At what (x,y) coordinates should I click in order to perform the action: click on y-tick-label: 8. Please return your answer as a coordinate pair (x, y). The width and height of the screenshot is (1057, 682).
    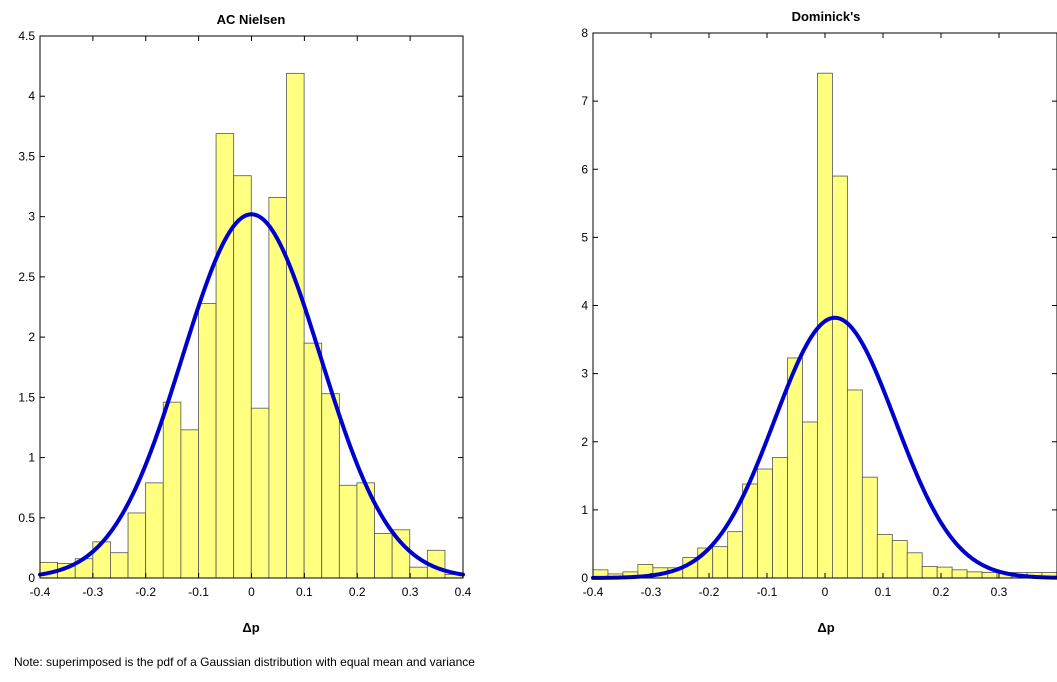
    Looking at the image, I should click on (584, 33).